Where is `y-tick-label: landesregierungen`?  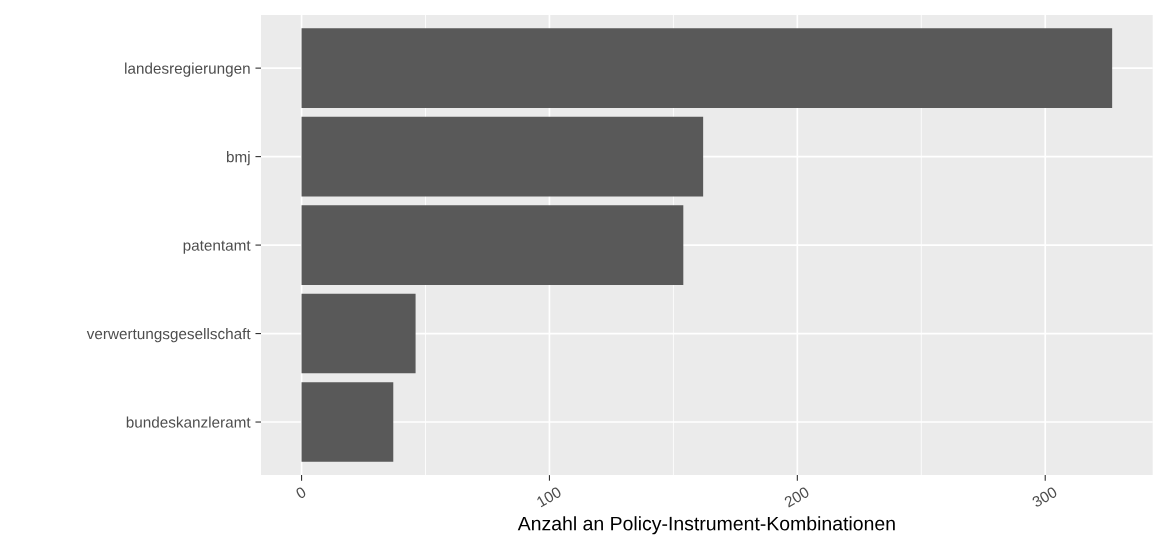
y-tick-label: landesregierungen is located at coordinates (187, 69).